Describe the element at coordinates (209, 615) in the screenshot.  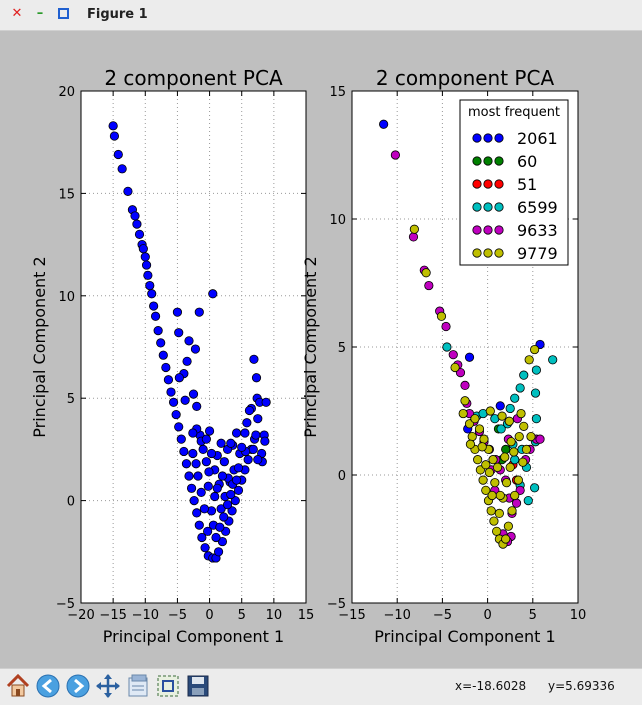
I see `x-tick-label: 0` at that location.